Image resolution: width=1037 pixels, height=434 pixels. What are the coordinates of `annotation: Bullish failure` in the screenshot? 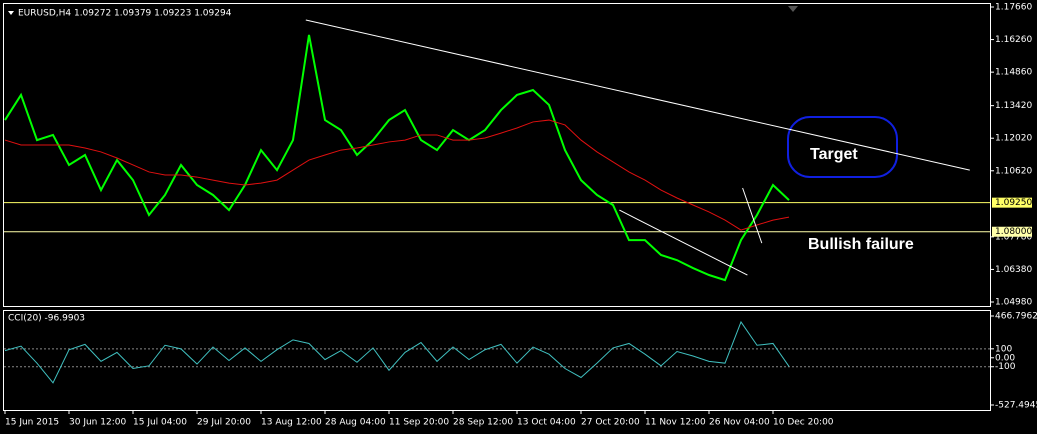 It's located at (861, 244).